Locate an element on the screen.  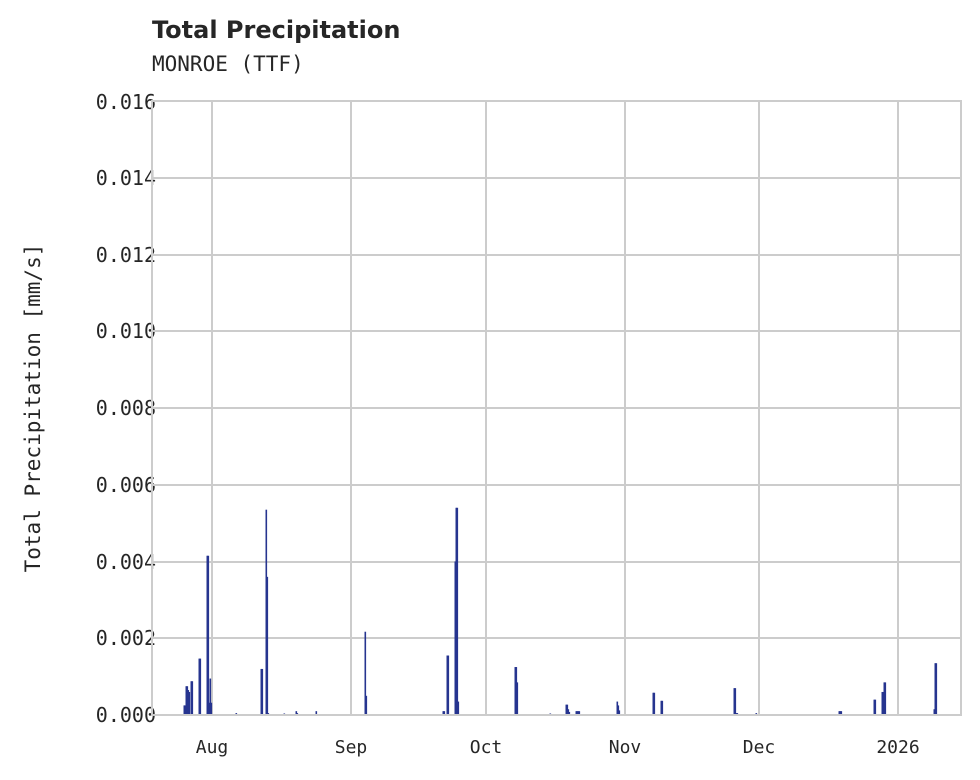
y-tick-label: 0.008 is located at coordinates (125, 408).